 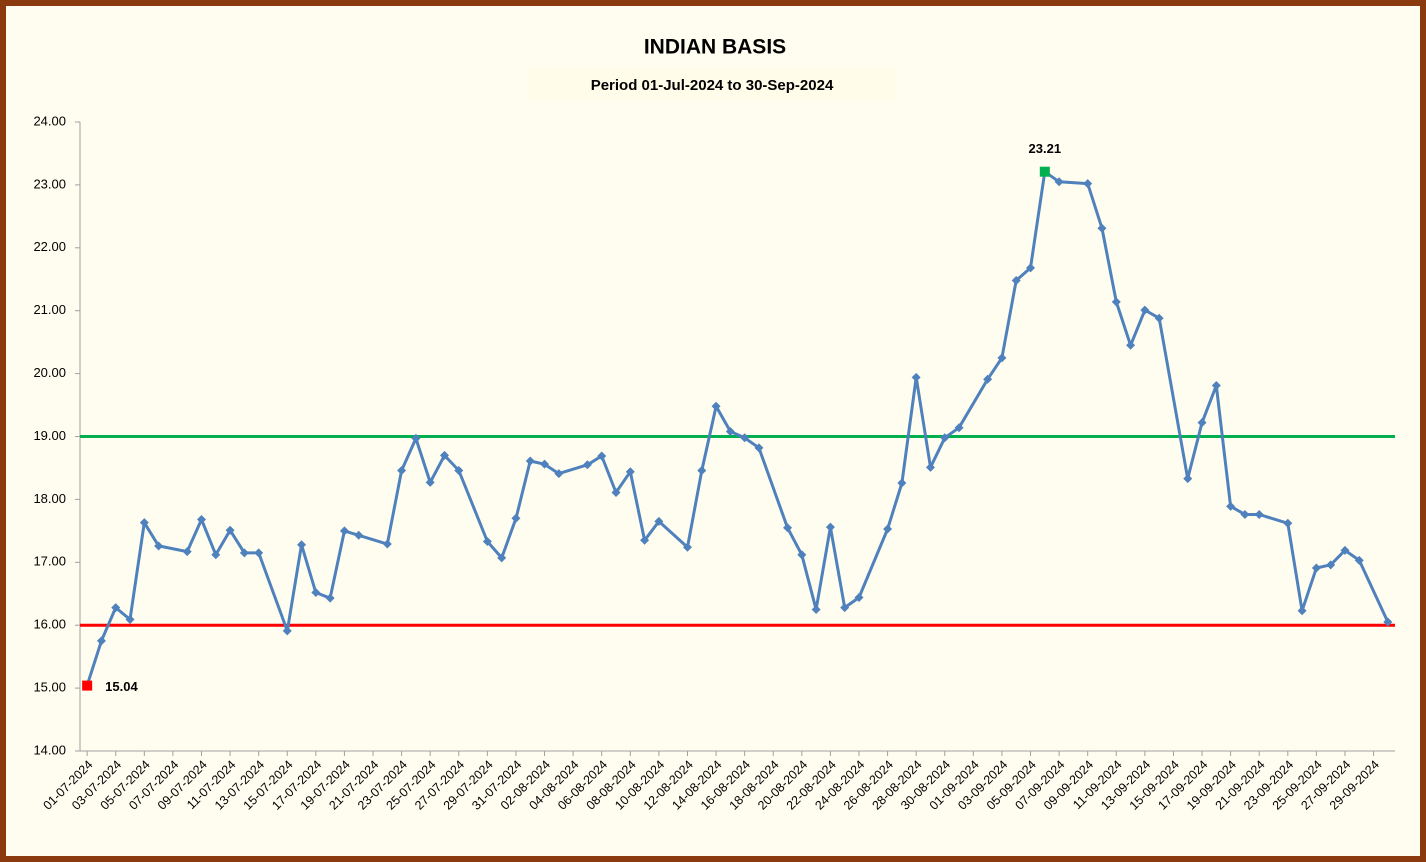 I want to click on y-tick-label: 16.00, so click(x=49, y=624).